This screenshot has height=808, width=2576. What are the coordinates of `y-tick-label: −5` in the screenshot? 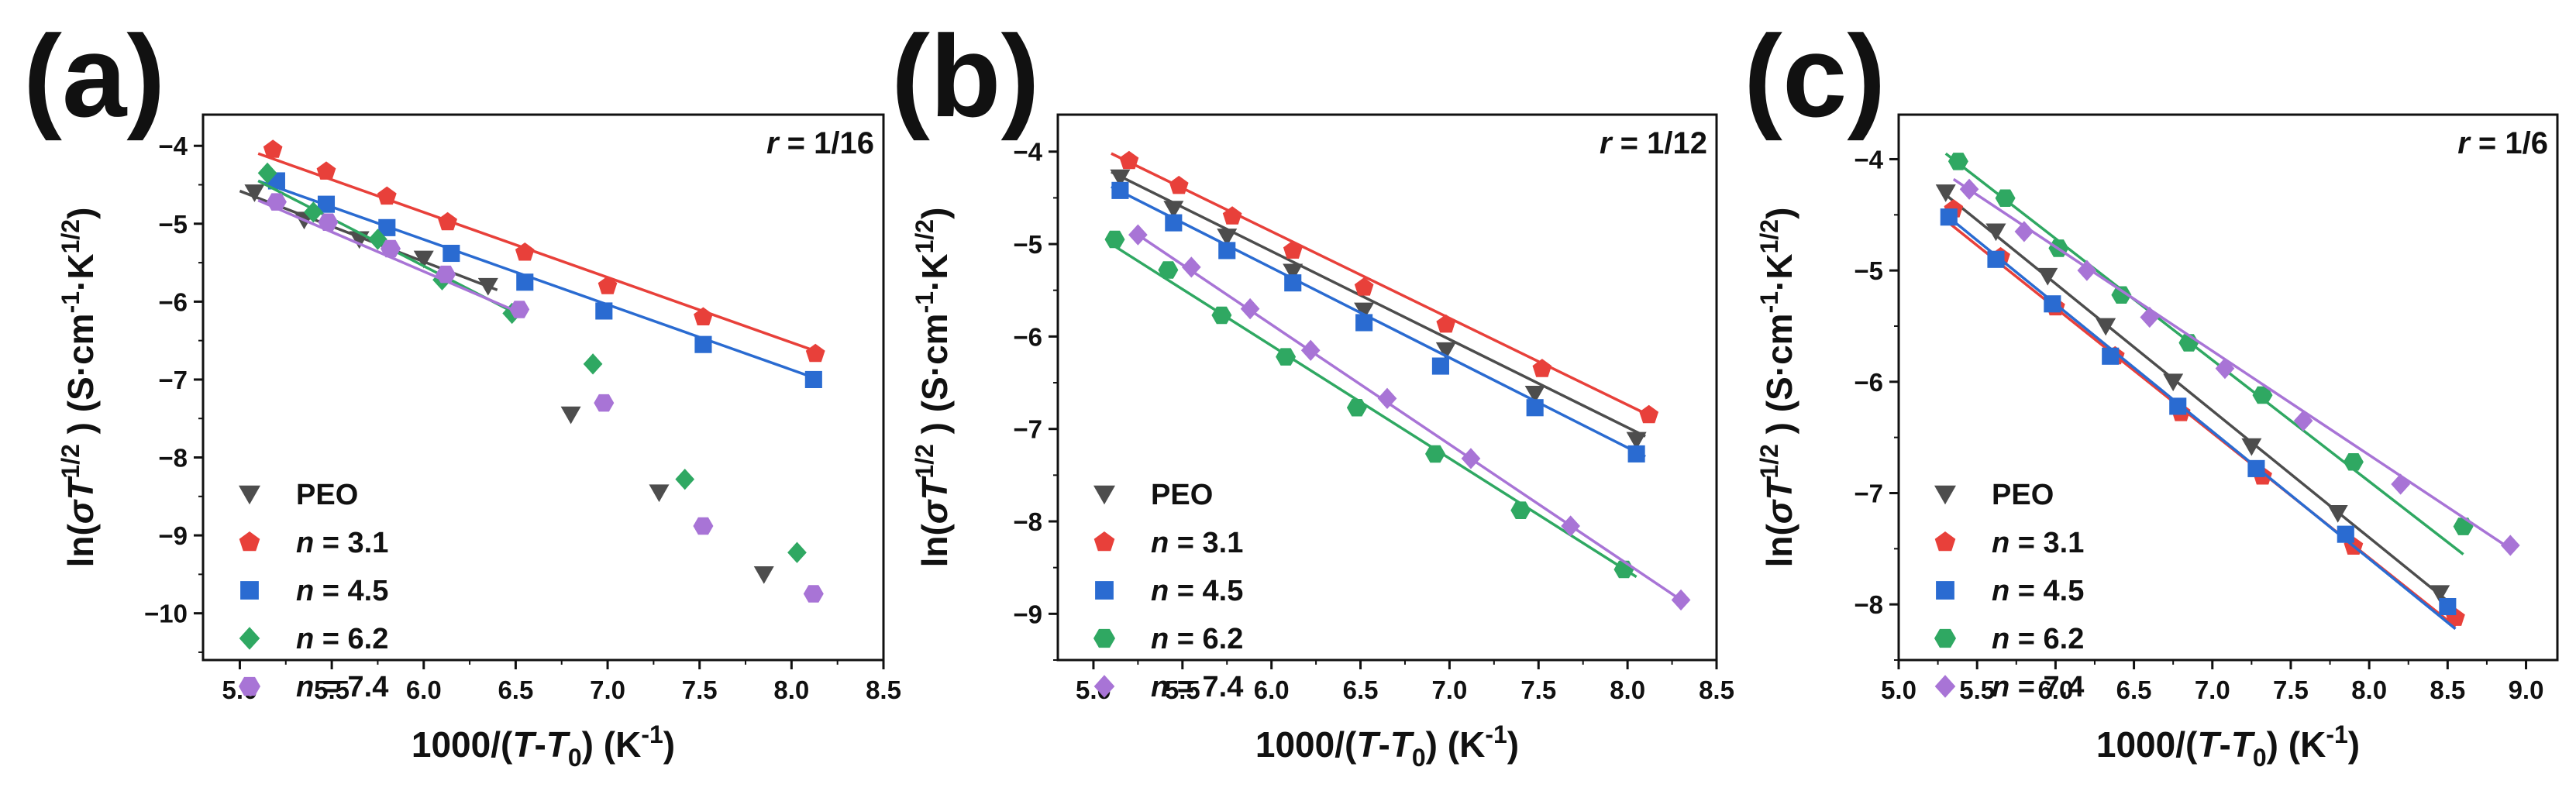 It's located at (173, 224).